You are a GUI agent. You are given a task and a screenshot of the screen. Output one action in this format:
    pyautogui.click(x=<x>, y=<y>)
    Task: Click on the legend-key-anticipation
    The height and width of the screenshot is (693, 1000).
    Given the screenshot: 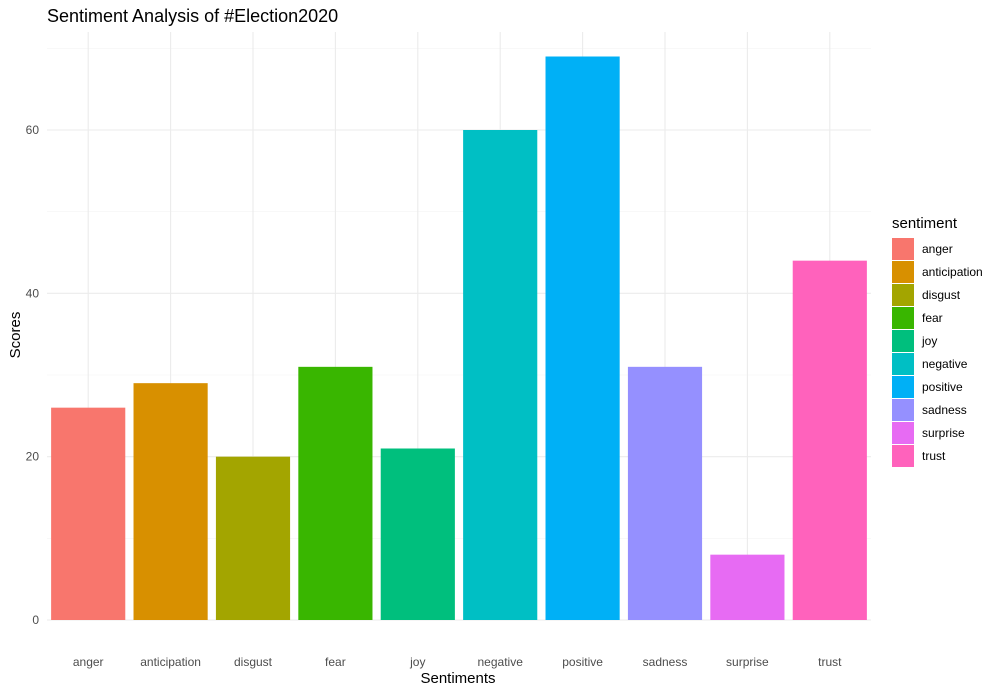 What is the action you would take?
    pyautogui.click(x=903, y=272)
    